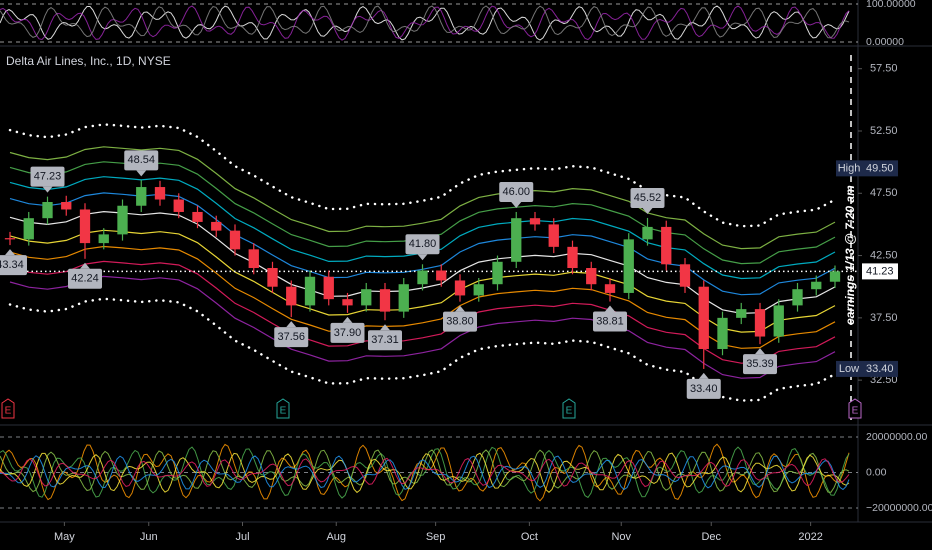 This screenshot has width=932, height=550. I want to click on pivot-label: 38.80, so click(460, 322).